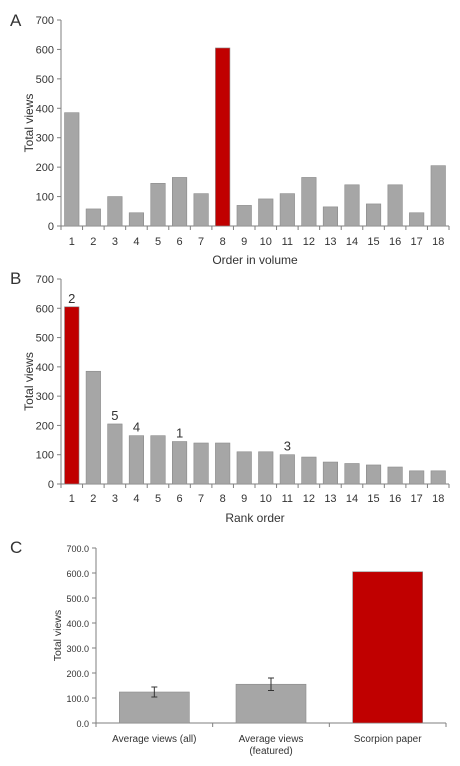 This screenshot has height=766, width=460. I want to click on y-tick-label: 100, so click(45, 456).